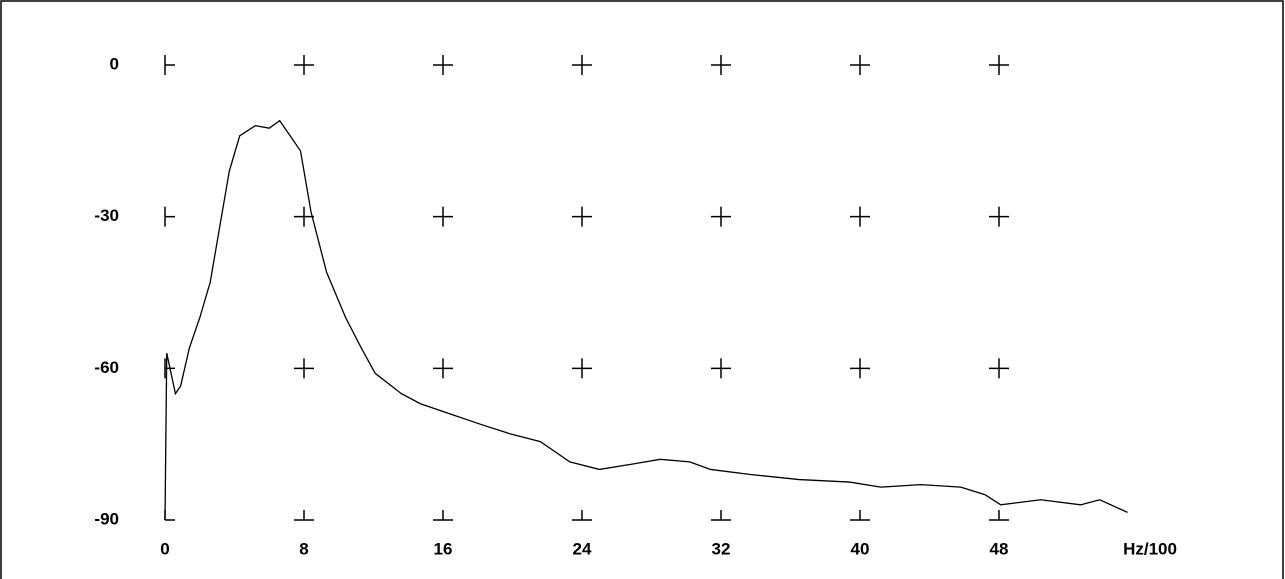 This screenshot has height=579, width=1285. Describe the element at coordinates (114, 63) in the screenshot. I see `y-tick-label: 0` at that location.